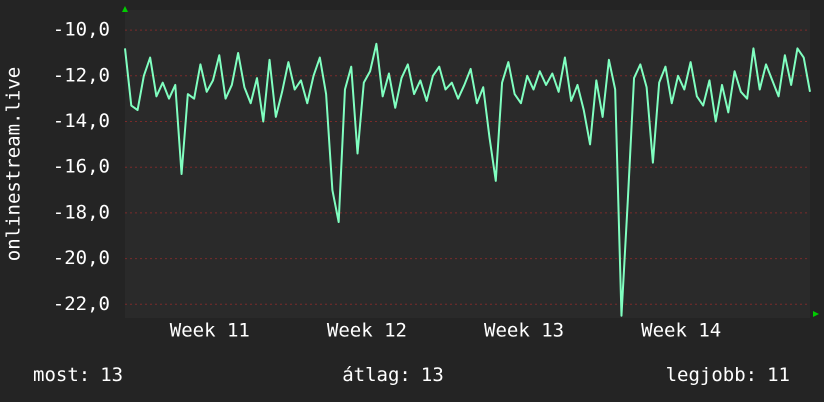 The height and width of the screenshot is (402, 824). I want to click on y-tick-label: -10,0, so click(81, 30).